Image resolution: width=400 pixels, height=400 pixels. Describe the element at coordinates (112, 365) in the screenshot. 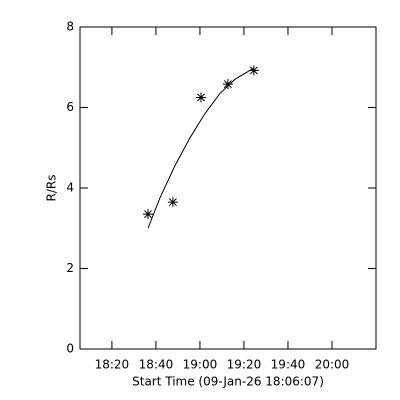

I see `x-tick-label: 18:20` at that location.